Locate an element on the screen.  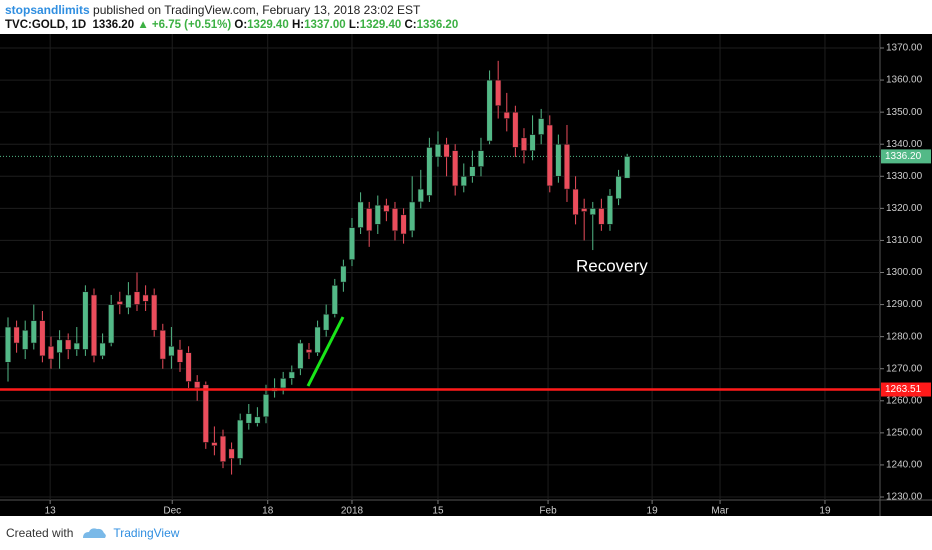
y-tick-label: 1250.00 is located at coordinates (904, 432).